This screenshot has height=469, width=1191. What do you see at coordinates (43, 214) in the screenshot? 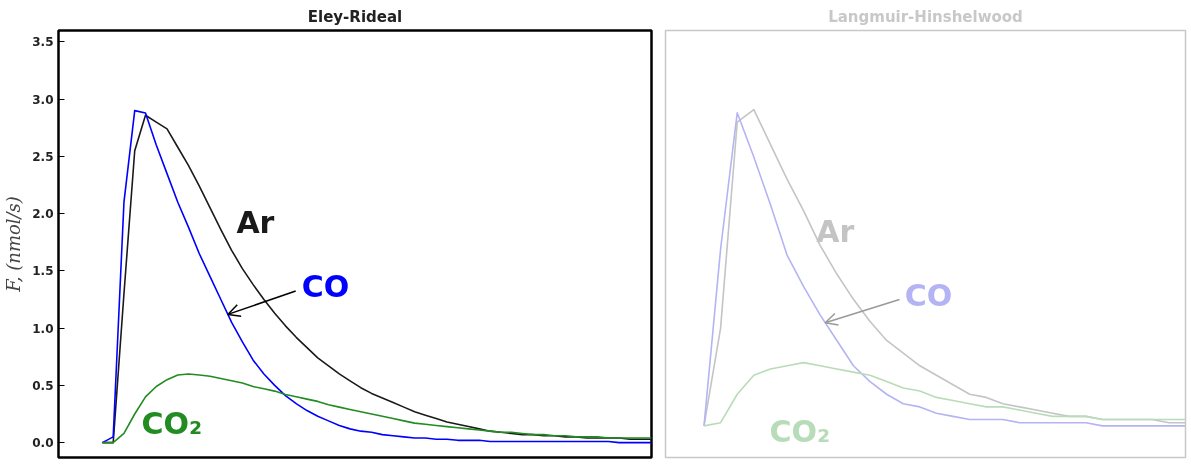
I see `y-tick-label: 2.0` at bounding box center [43, 214].